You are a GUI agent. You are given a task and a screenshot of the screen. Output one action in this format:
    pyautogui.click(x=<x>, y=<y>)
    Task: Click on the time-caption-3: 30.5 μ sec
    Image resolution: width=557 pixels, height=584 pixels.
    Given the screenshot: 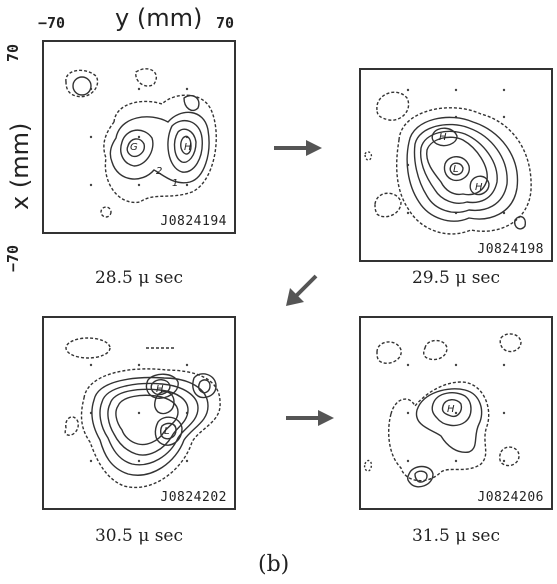 What is the action you would take?
    pyautogui.click(x=138, y=536)
    